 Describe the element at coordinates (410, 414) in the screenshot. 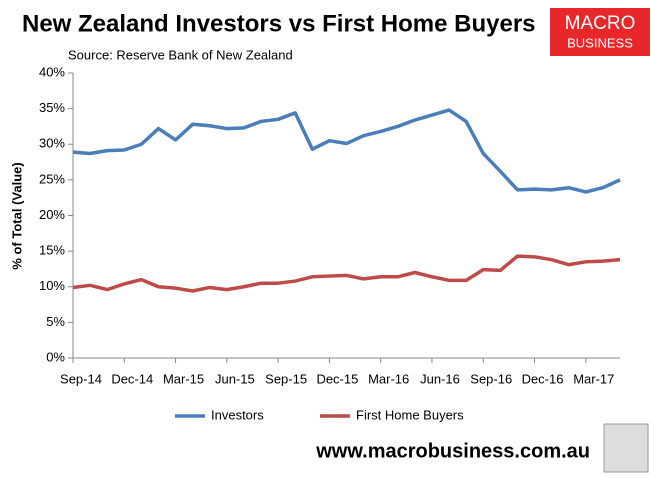

I see `legend-label: First Home Buyers` at that location.